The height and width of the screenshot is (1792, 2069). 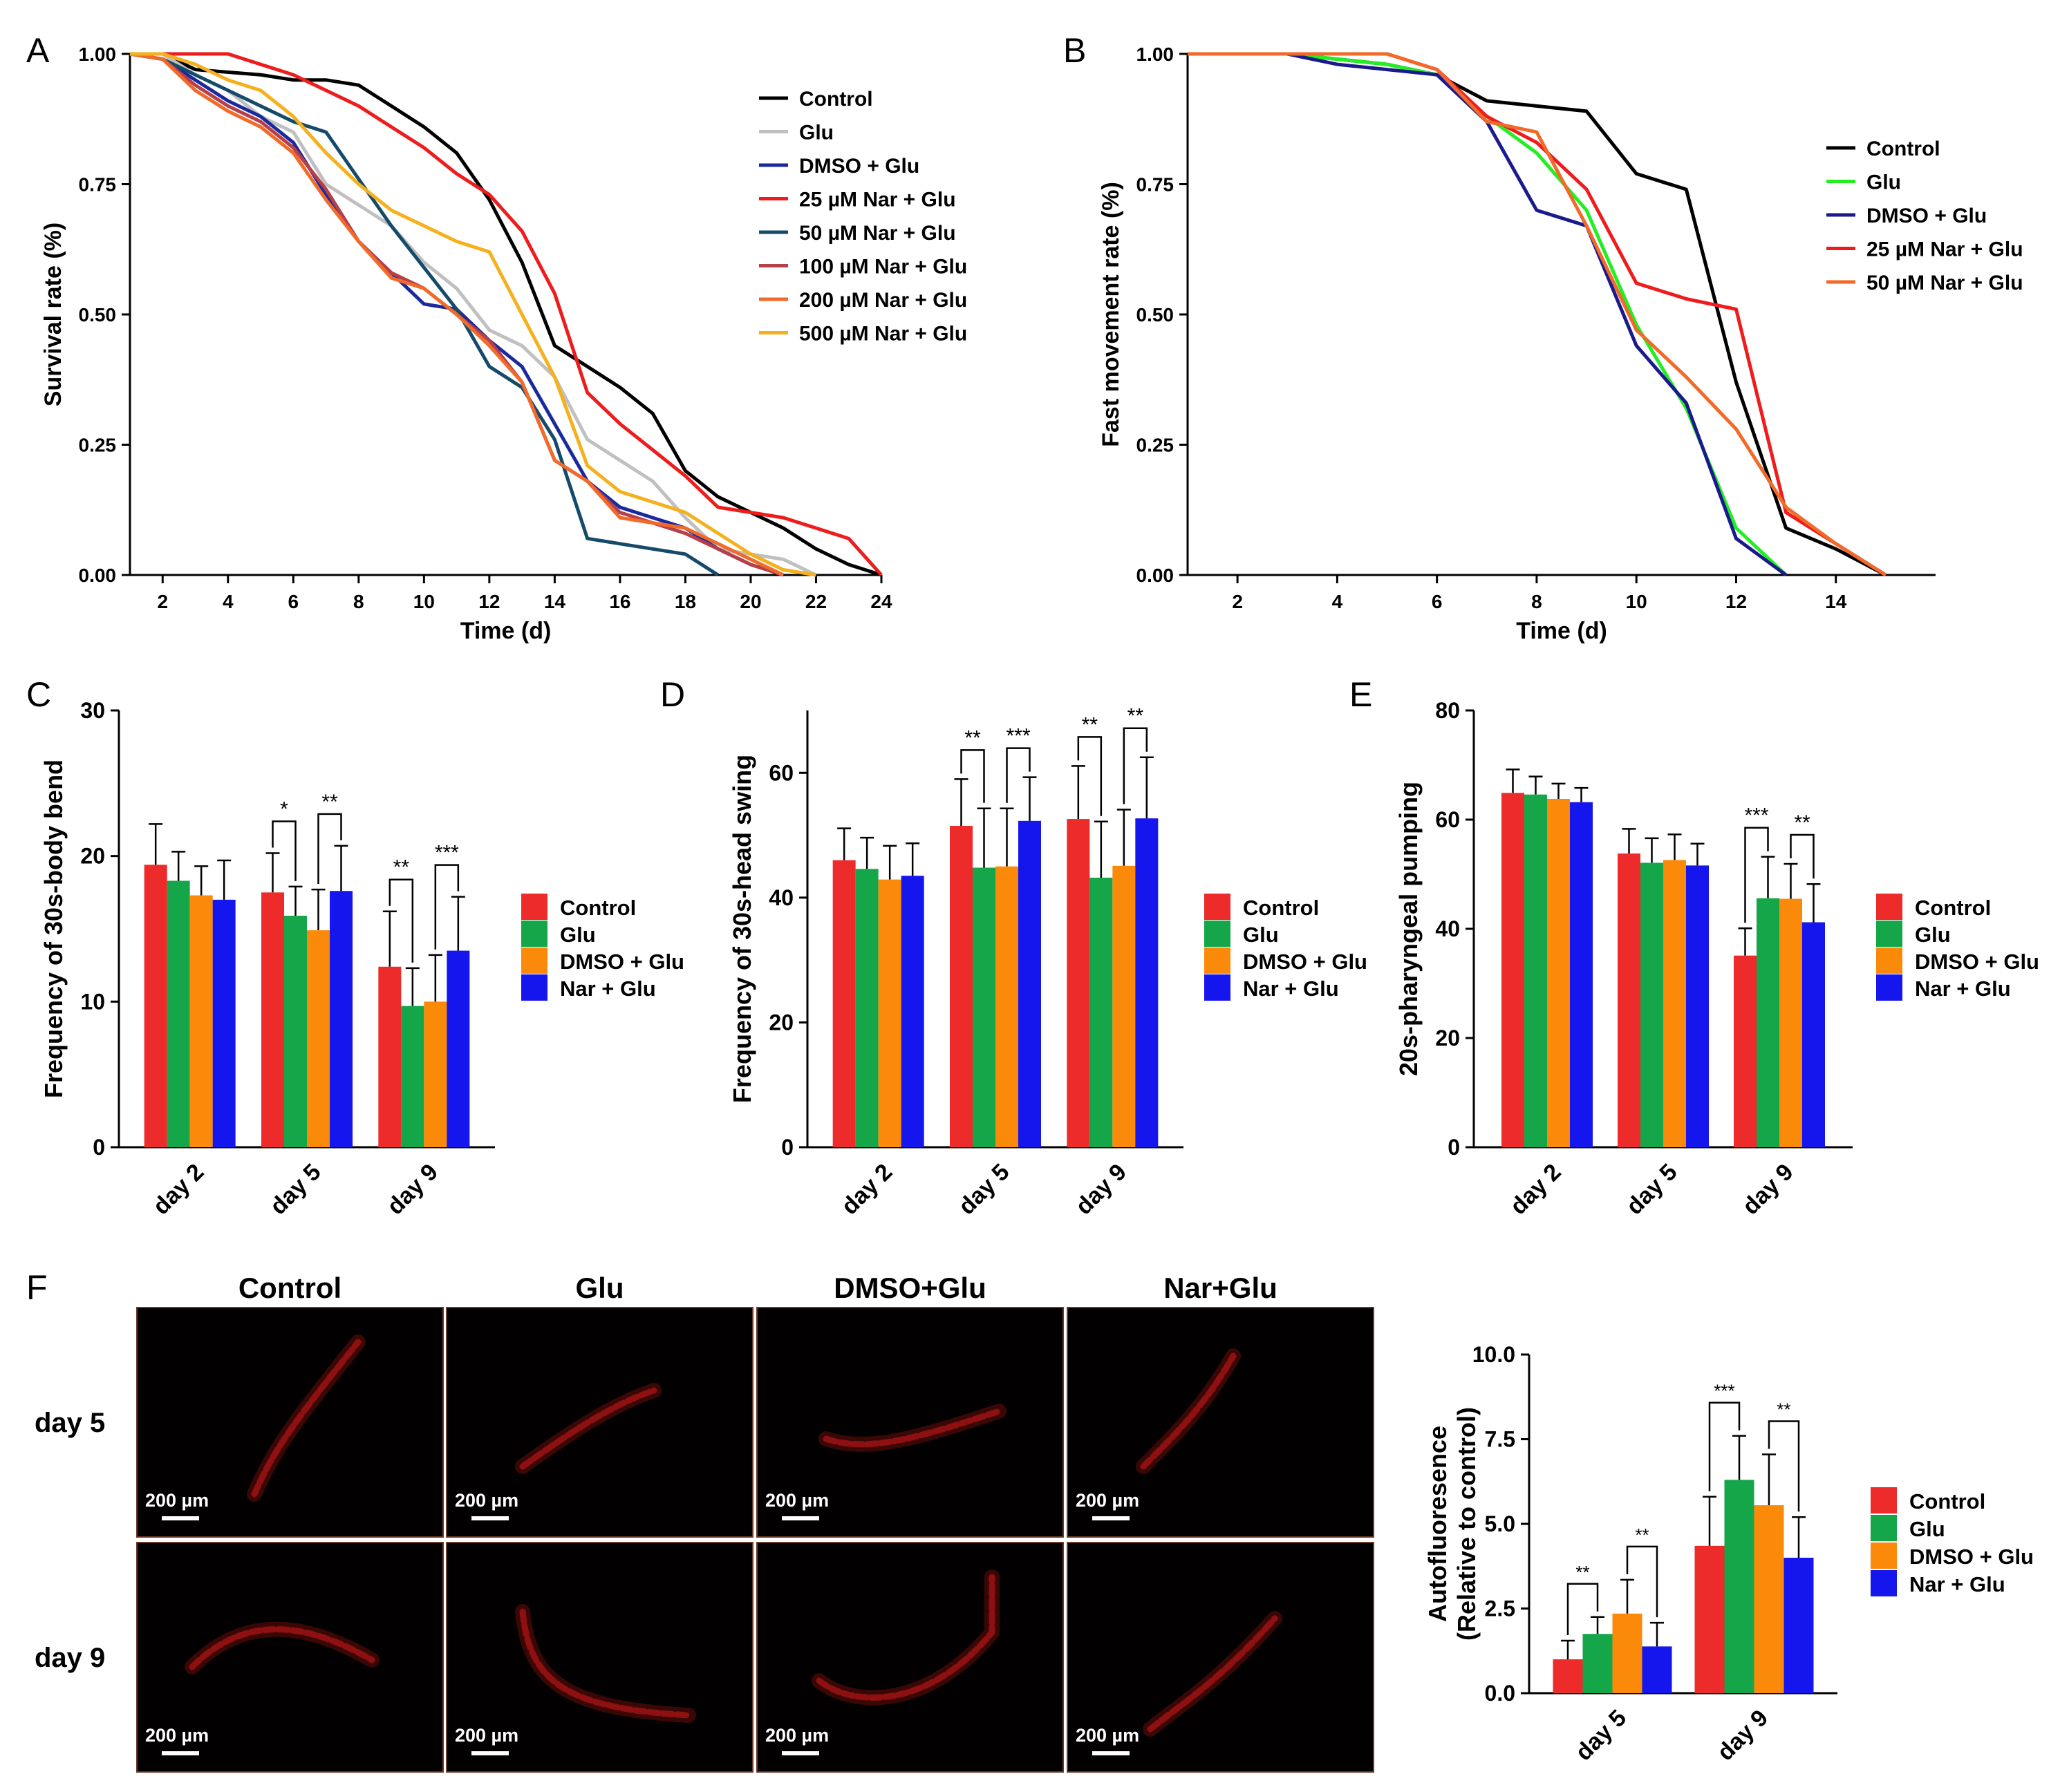 I want to click on y-axis-label: (Relative to control), so click(x=1466, y=1524).